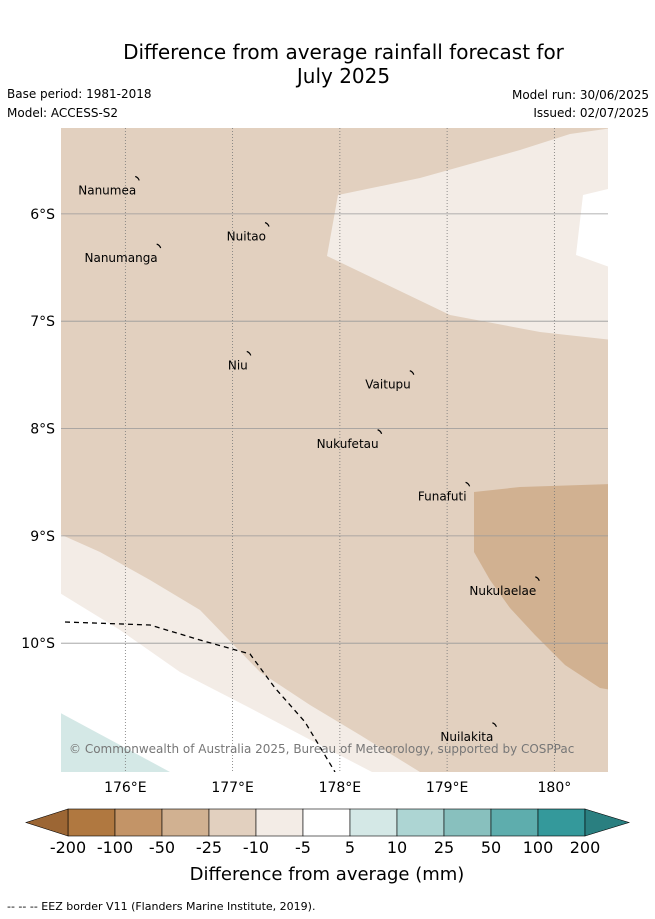 The image size is (655, 919). What do you see at coordinates (200, 696) in the screenshot?
I see `eez-border-line` at bounding box center [200, 696].